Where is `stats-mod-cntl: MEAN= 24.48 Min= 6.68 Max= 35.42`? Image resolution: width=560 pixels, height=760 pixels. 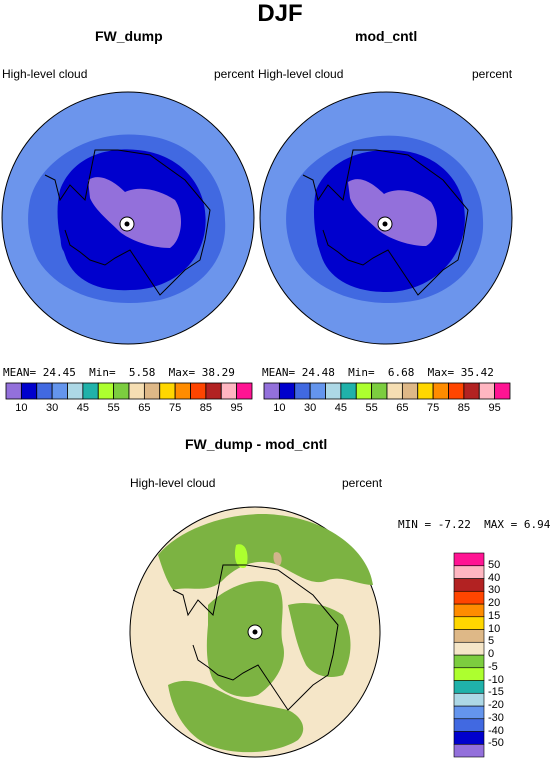
stats-mod-cntl: MEAN= 24.48 Min= 6.68 Max= 35.42 is located at coordinates (378, 372).